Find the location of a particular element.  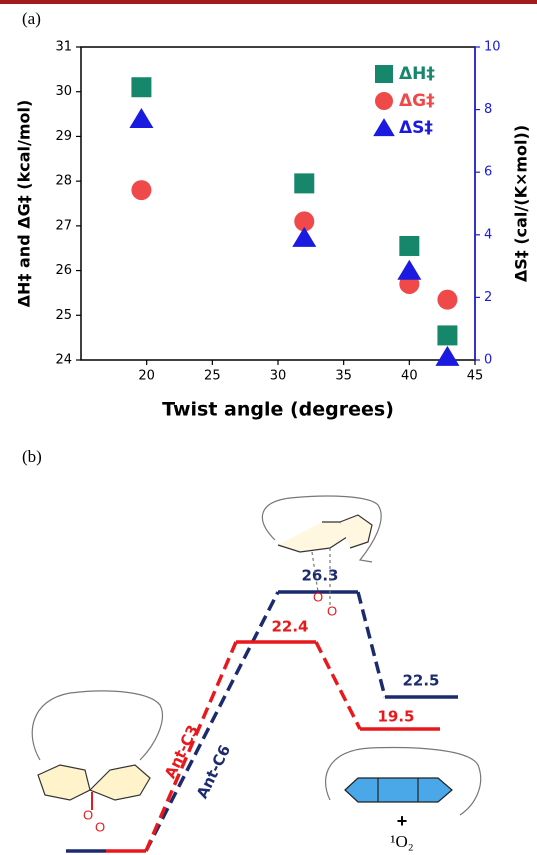

y-axis-title: ΔH‡ and ΔG‡ (kcal/mol) is located at coordinates (24, 204).